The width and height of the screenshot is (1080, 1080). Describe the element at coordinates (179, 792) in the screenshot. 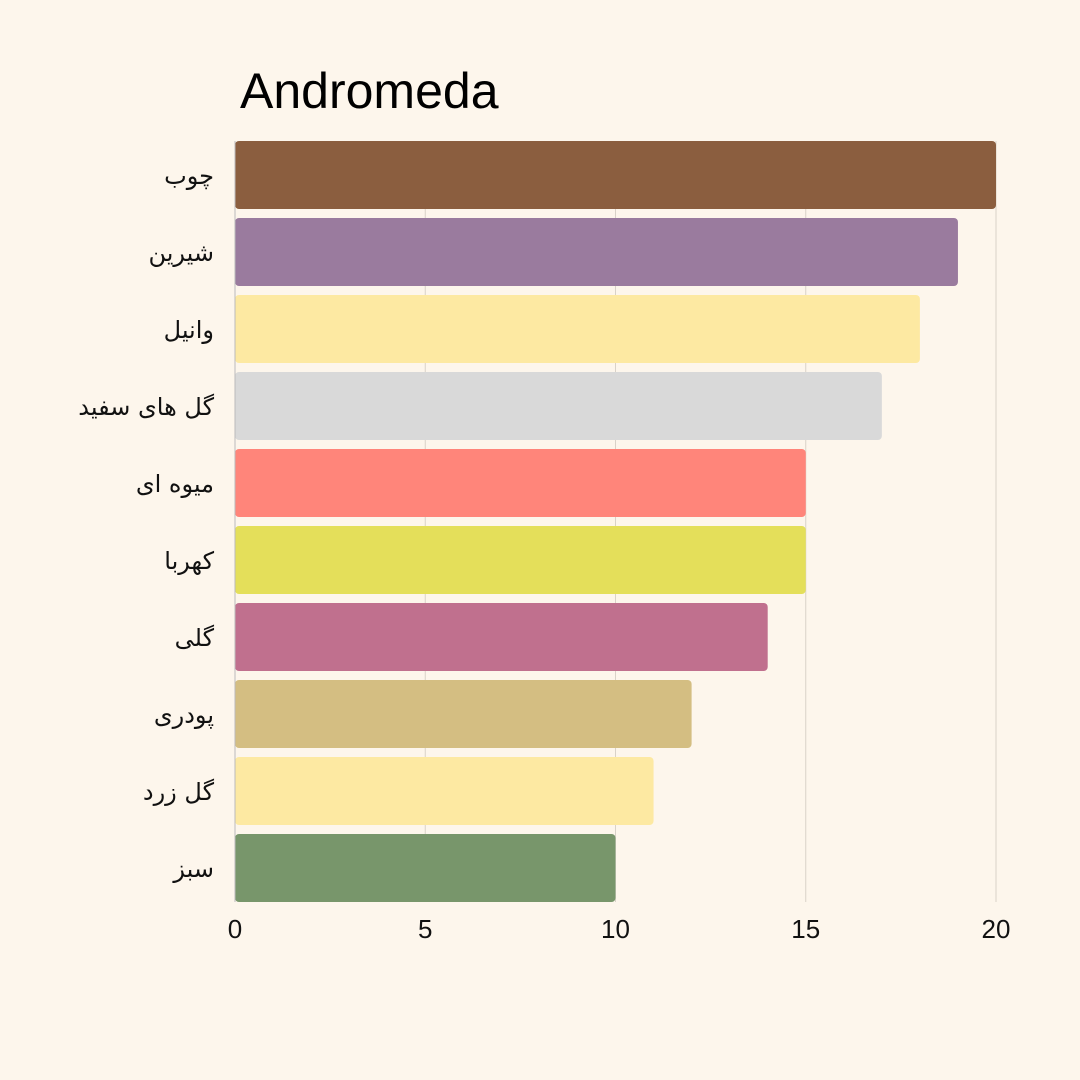

I see `y-tick-label: گل زرد` at that location.